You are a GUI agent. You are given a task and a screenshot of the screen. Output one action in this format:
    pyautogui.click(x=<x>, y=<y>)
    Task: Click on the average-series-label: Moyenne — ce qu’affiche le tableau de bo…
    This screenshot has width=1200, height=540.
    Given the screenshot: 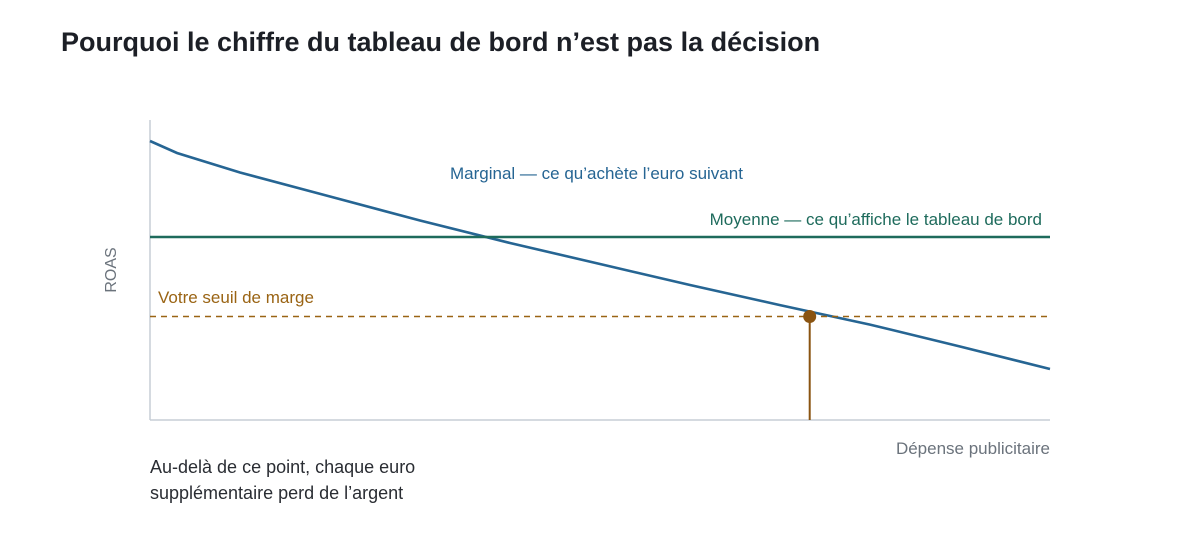 What is the action you would take?
    pyautogui.click(x=876, y=219)
    